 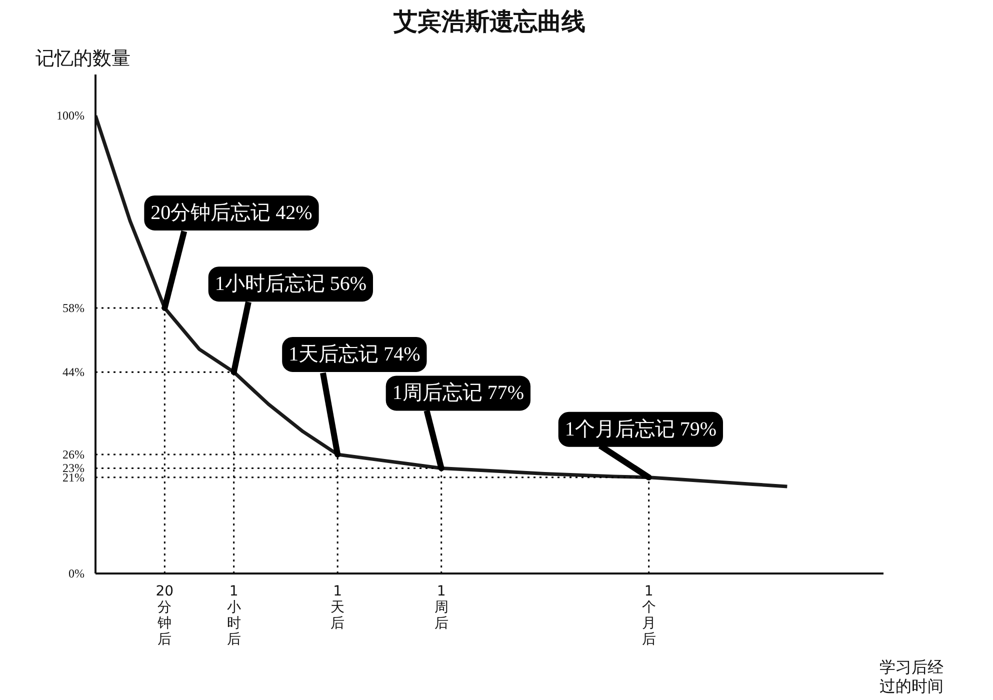 What do you see at coordinates (83, 59) in the screenshot?
I see `y-axis-title: 记忆的数量` at bounding box center [83, 59].